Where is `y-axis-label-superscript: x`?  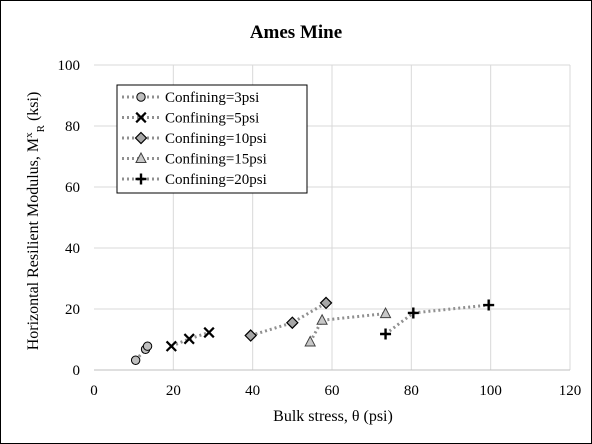
y-axis-label-superscript: x is located at coordinates (29, 135).